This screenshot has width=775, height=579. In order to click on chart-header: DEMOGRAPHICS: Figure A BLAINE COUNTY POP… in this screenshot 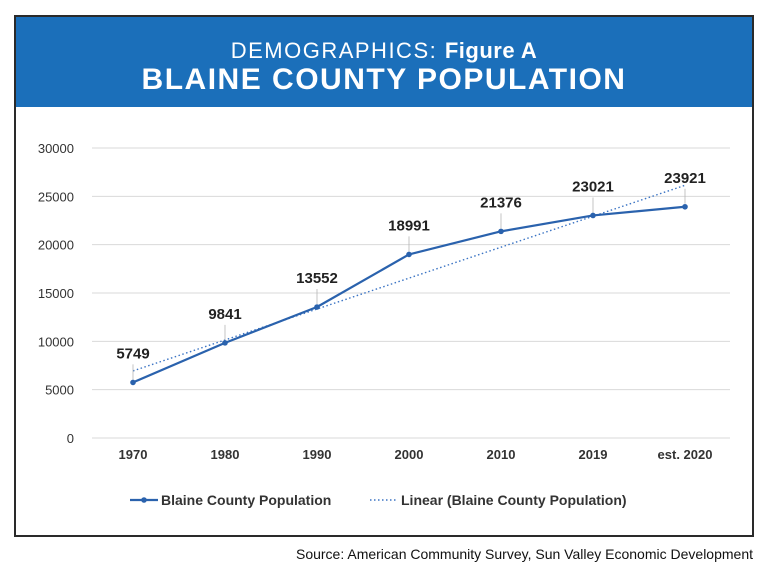, I will do `click(384, 62)`.